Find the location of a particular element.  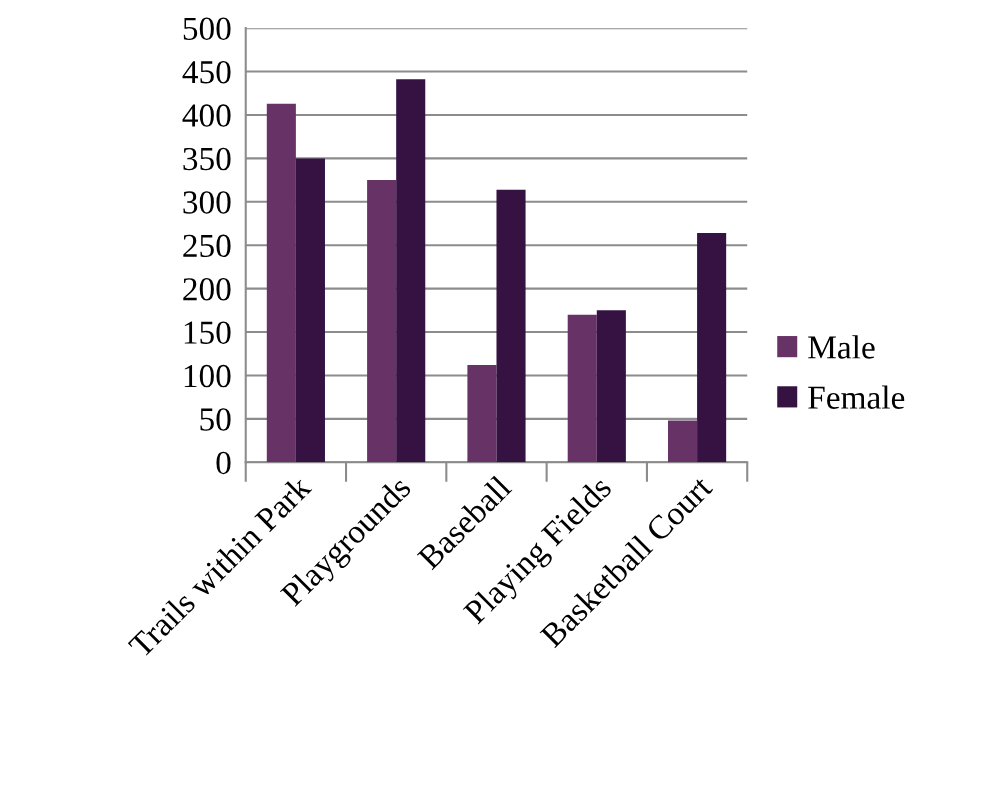

legend-label: Male is located at coordinates (841, 347).